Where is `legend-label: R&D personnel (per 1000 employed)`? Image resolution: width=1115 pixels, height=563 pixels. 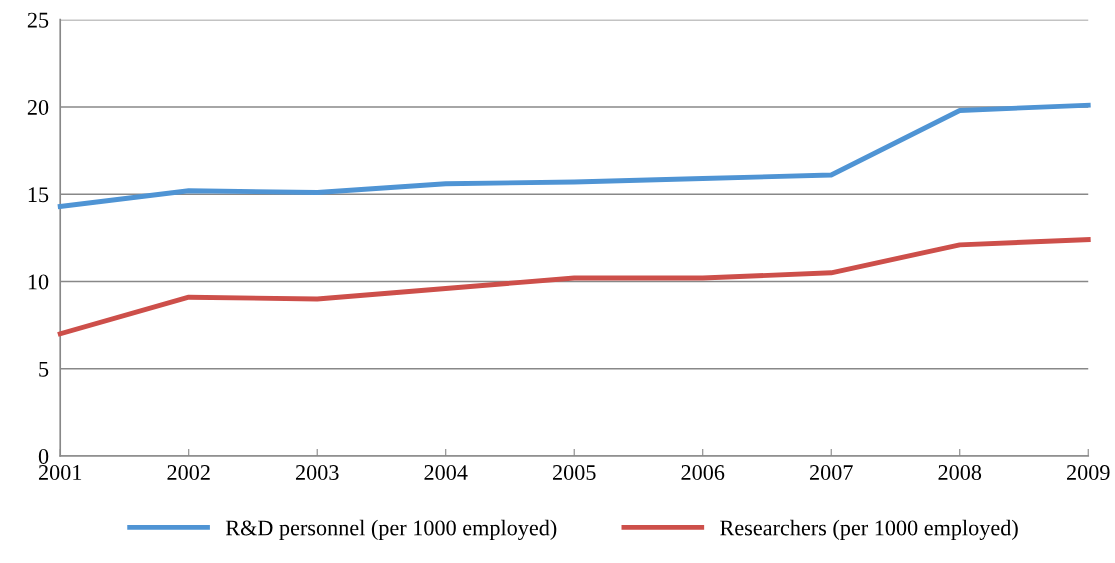
legend-label: R&D personnel (per 1000 employed) is located at coordinates (391, 530).